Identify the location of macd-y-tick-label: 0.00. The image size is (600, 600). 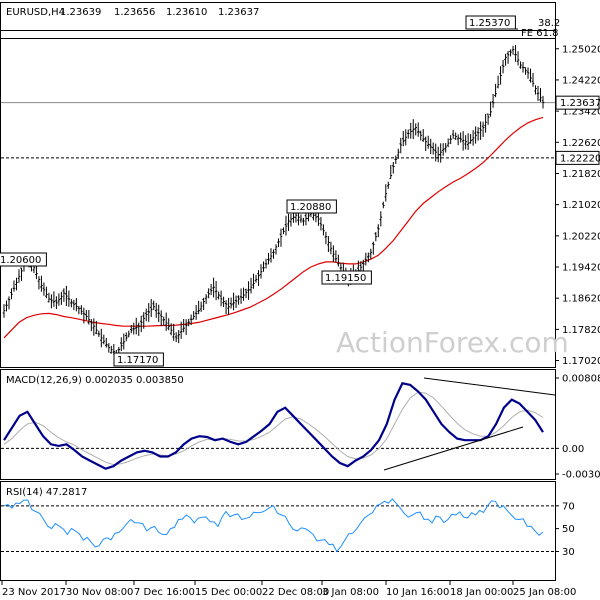
(573, 449).